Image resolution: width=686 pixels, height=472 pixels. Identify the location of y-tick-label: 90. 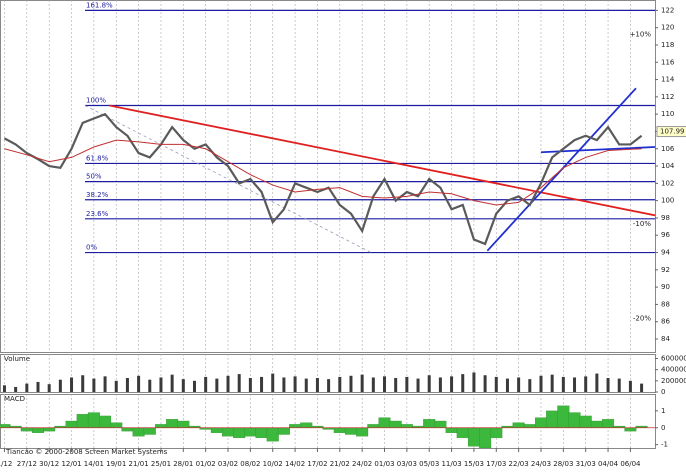
(665, 287).